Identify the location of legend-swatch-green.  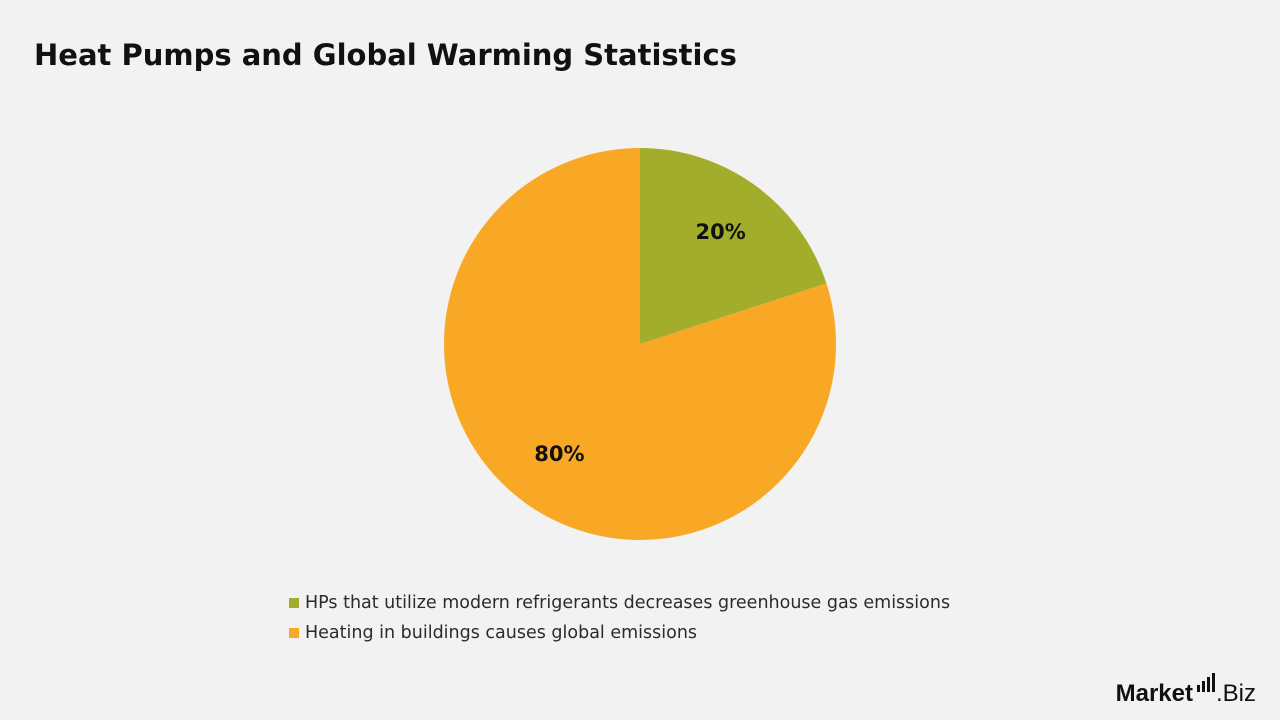
(294, 603).